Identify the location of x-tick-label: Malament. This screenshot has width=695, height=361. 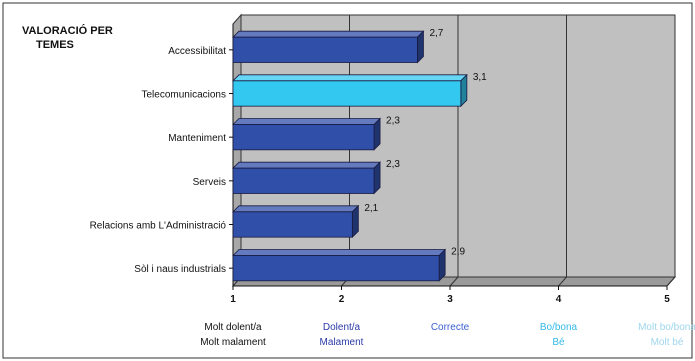
(342, 342).